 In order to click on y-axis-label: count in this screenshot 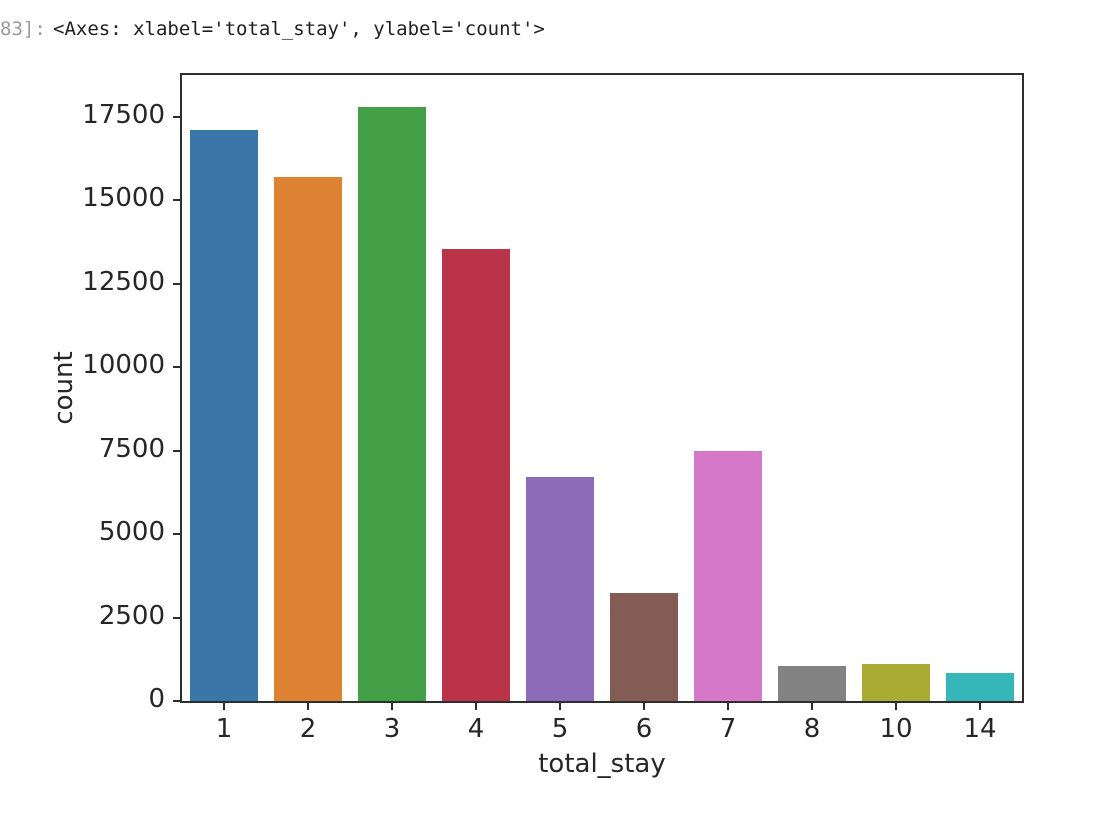, I will do `click(64, 388)`.